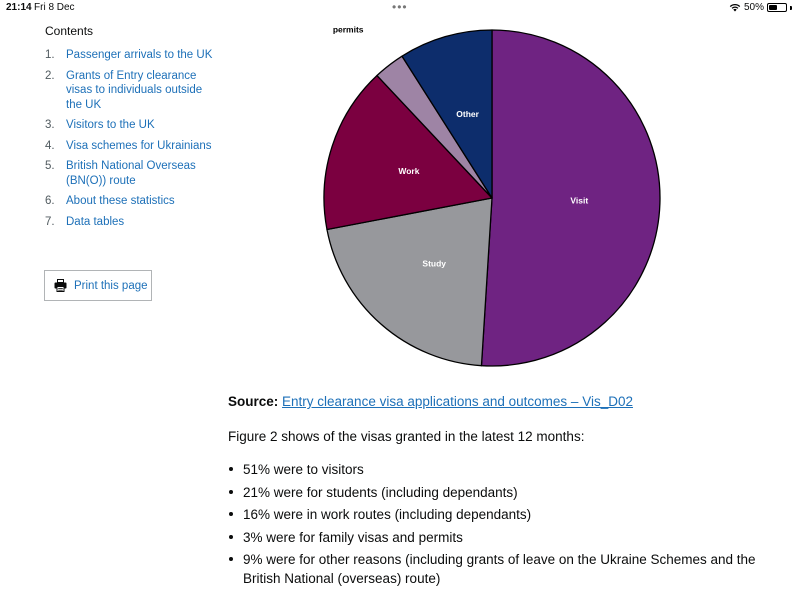 The image size is (800, 600). I want to click on battery-fill, so click(773, 7).